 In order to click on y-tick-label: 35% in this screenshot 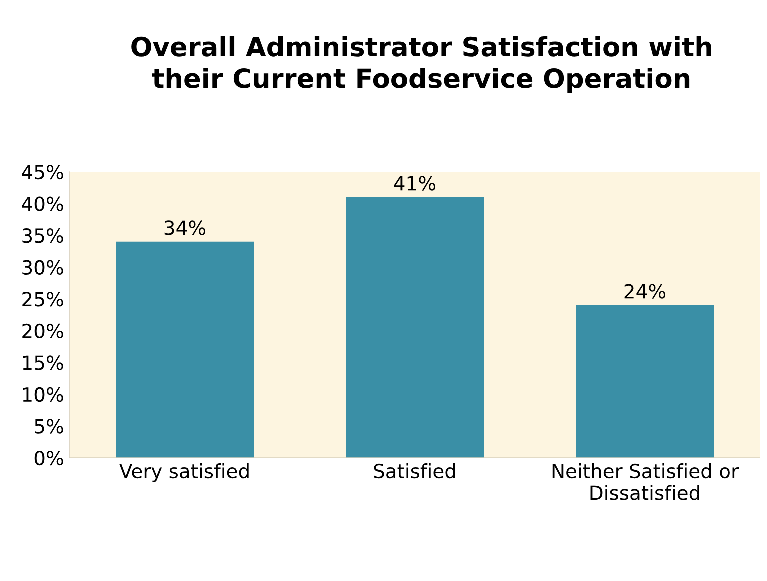, I will do `click(43, 236)`.